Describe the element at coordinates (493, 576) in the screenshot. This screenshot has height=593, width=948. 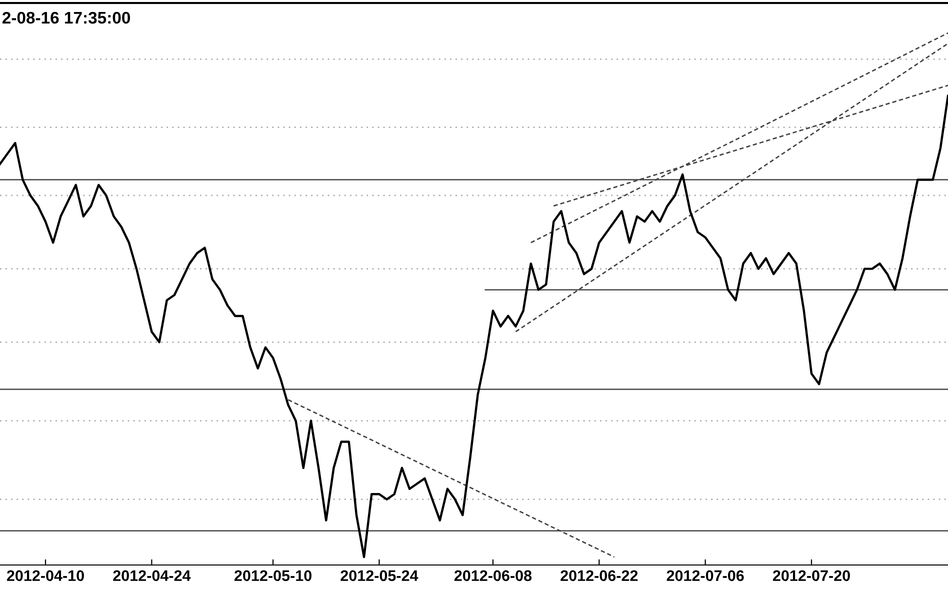
I see `x-tick-label: 2012-06-08` at that location.